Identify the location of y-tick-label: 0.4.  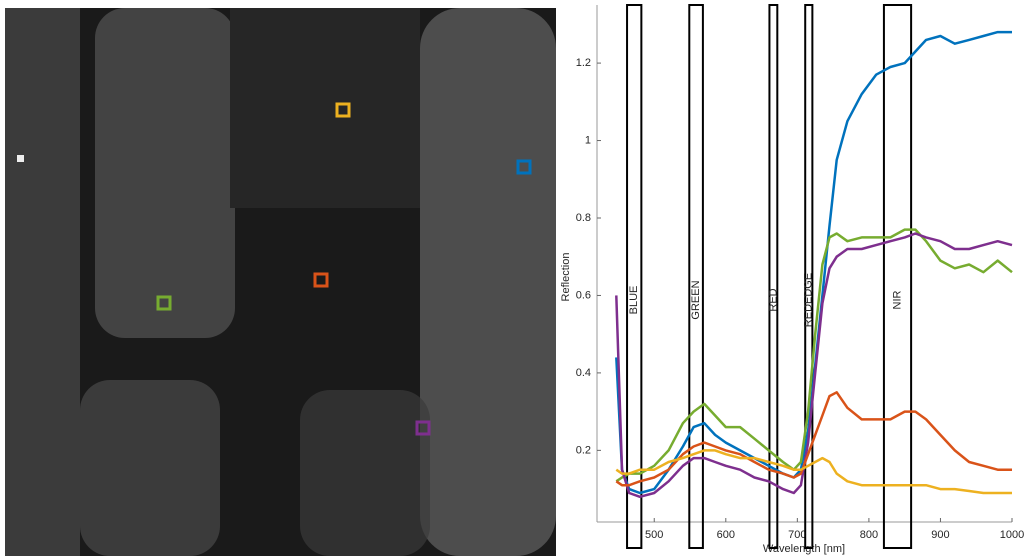
(583, 373).